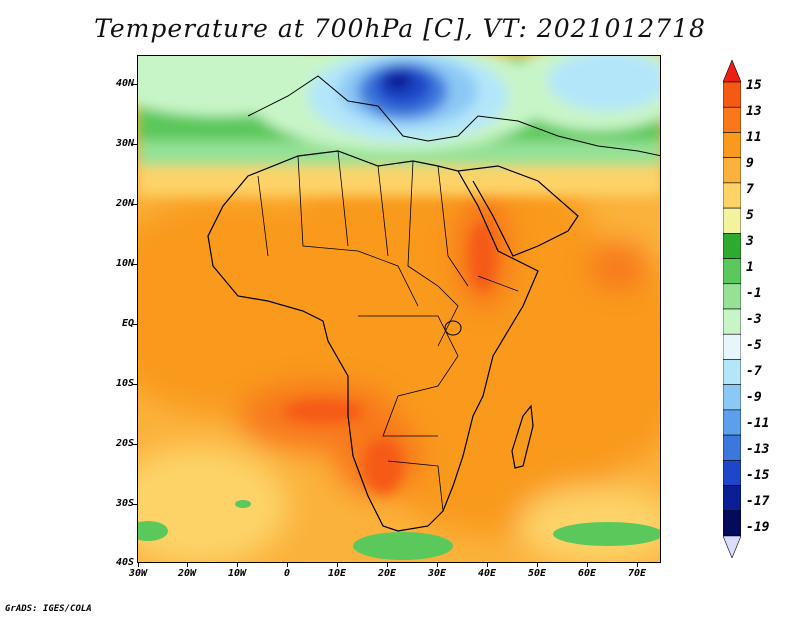 The image size is (800, 618). What do you see at coordinates (124, 562) in the screenshot?
I see `lat-label-40s: 40S` at bounding box center [124, 562].